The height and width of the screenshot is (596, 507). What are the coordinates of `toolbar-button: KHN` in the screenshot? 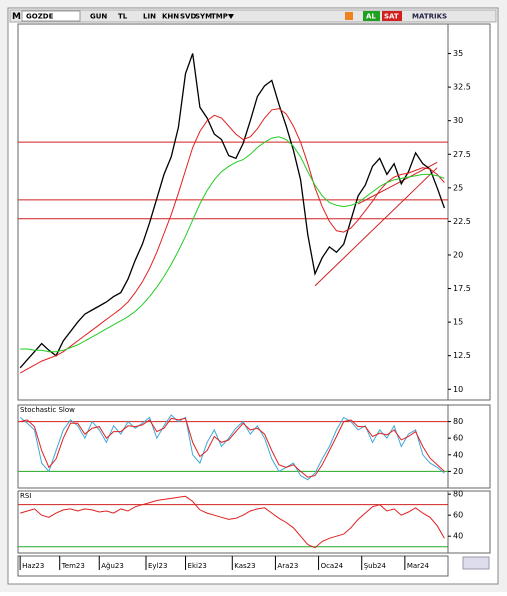 It's located at (170, 17).